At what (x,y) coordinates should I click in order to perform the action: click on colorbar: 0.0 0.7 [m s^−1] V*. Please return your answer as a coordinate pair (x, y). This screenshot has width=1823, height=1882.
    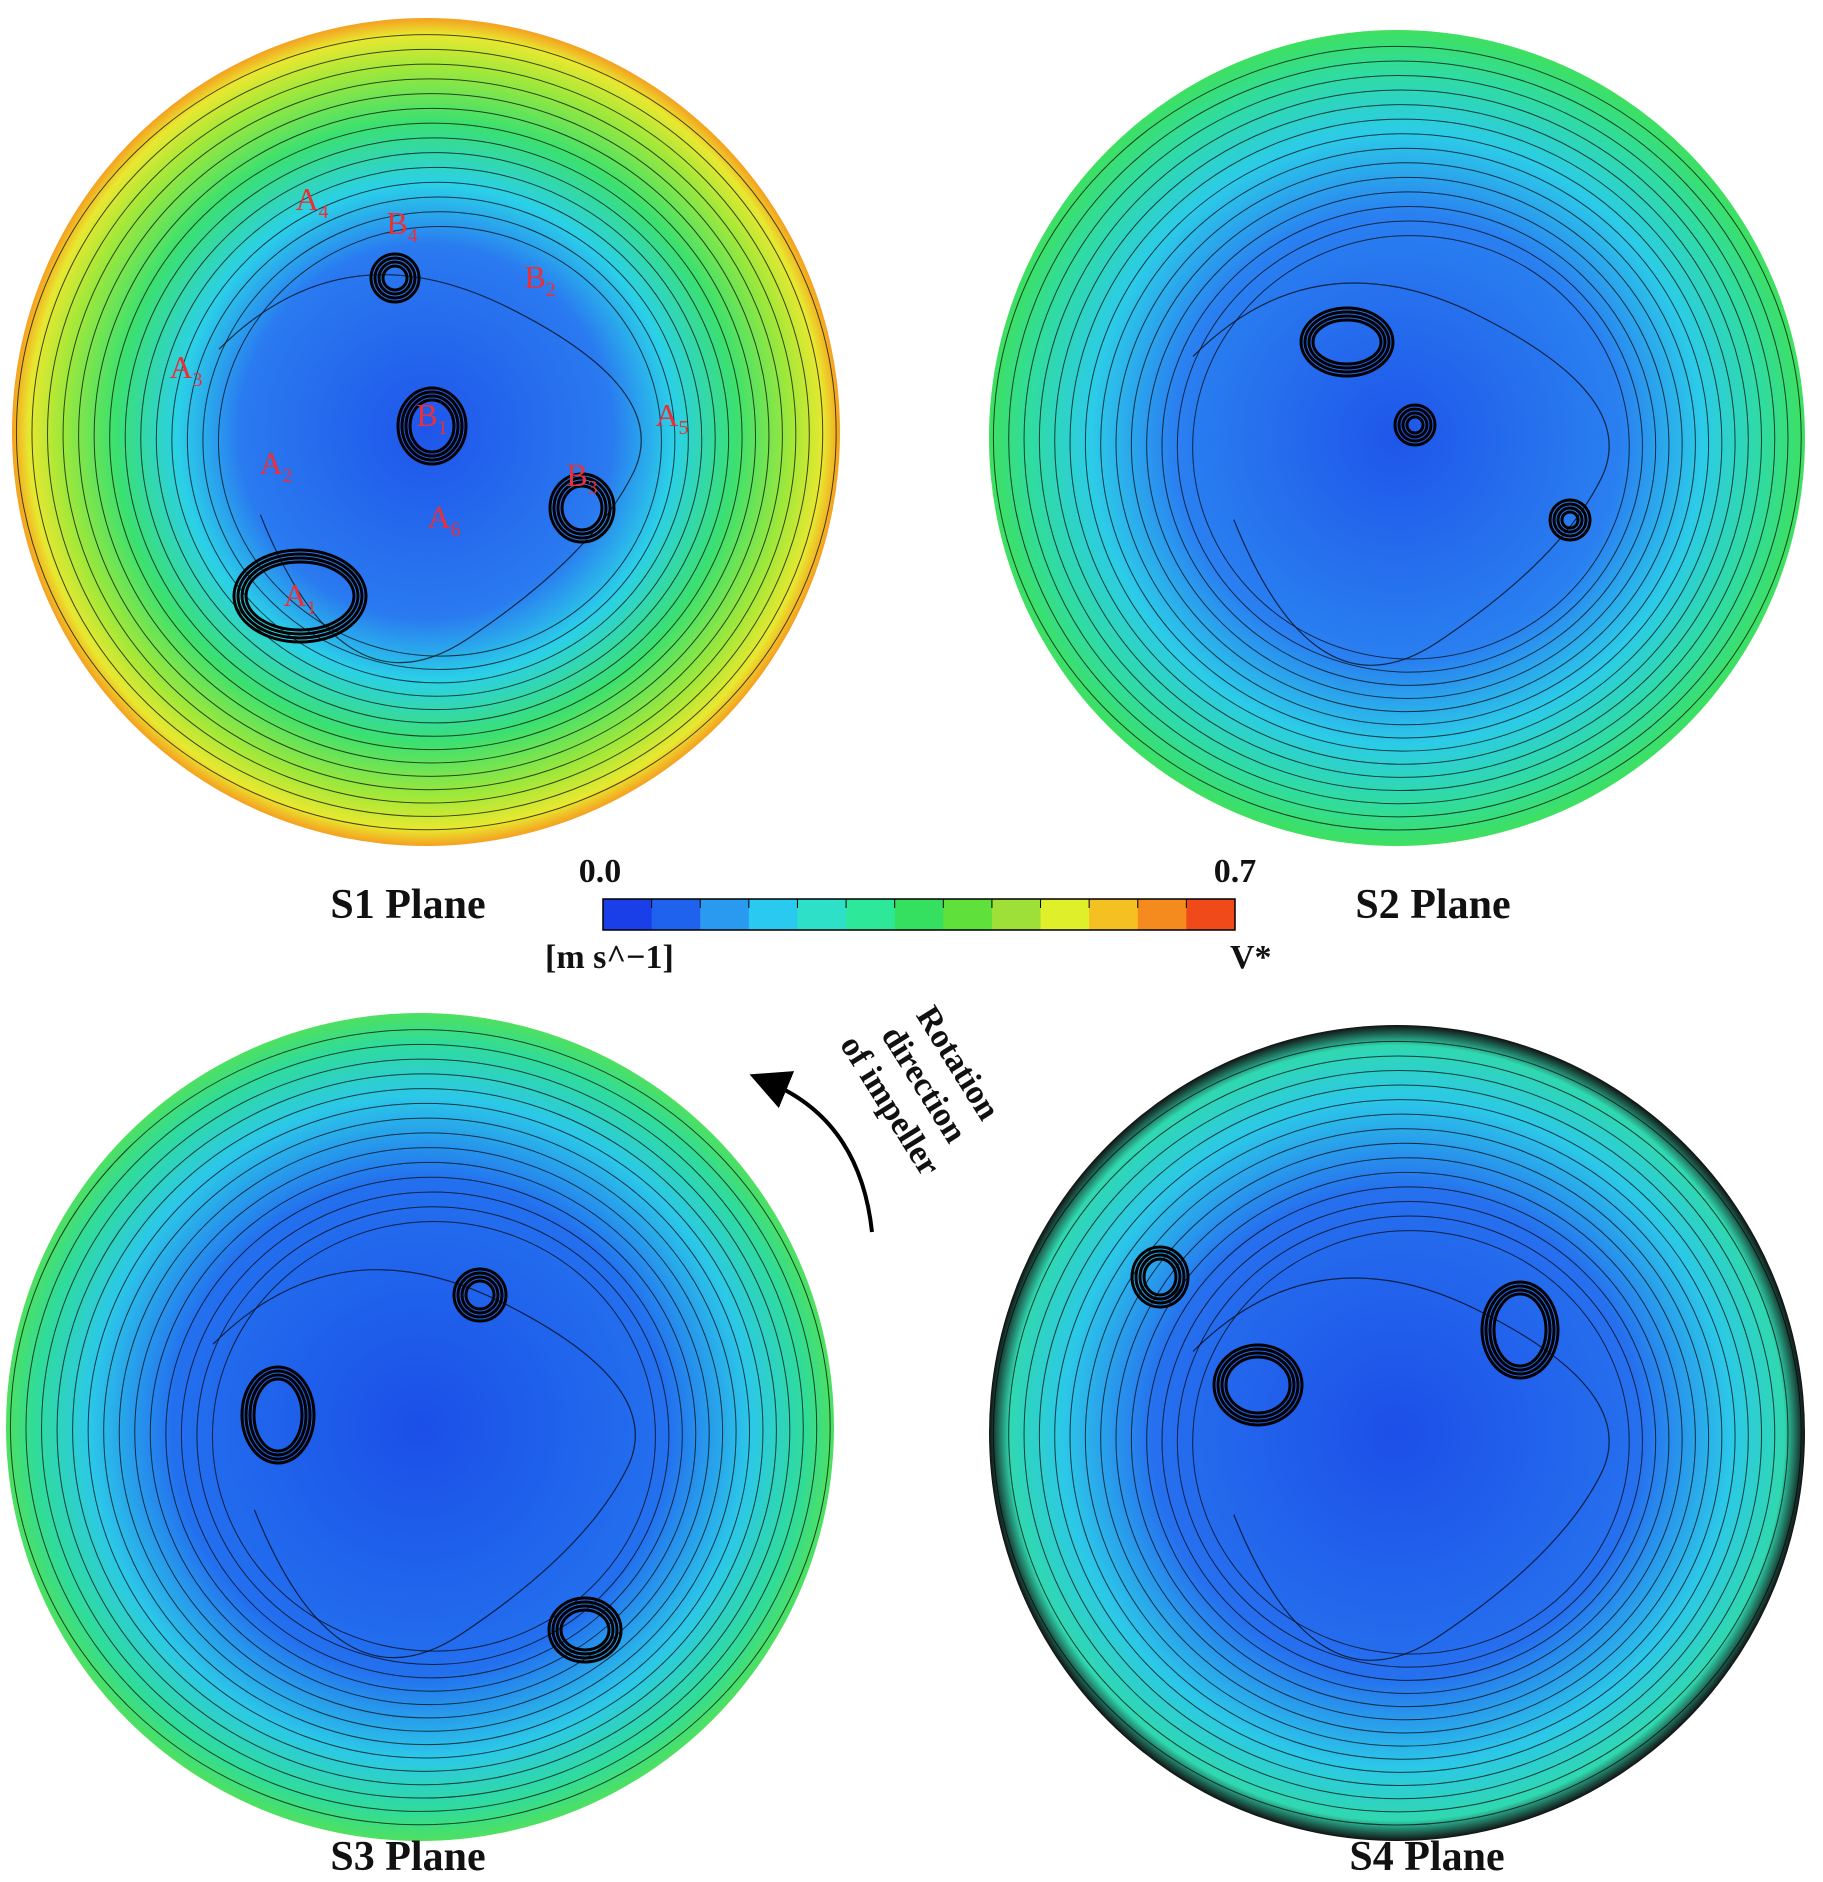
    Looking at the image, I should click on (908, 914).